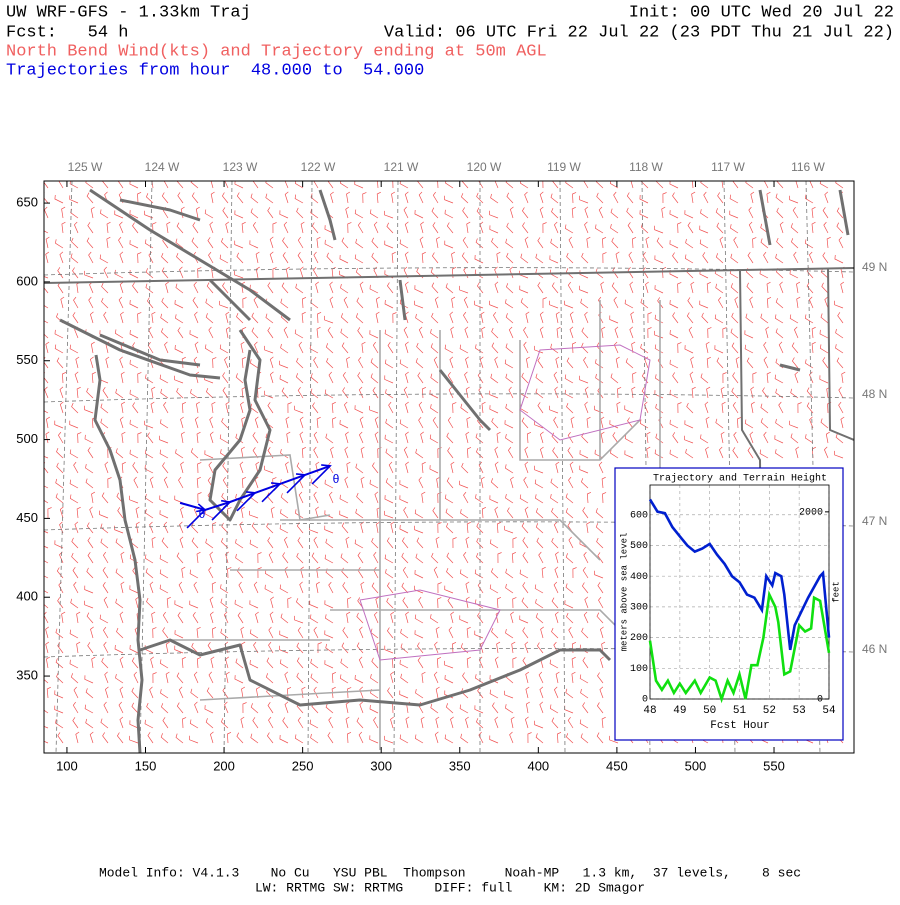  What do you see at coordinates (761, 12) in the screenshot?
I see `init-time: Init: 00 UTC Wed 20 Jul 22` at bounding box center [761, 12].